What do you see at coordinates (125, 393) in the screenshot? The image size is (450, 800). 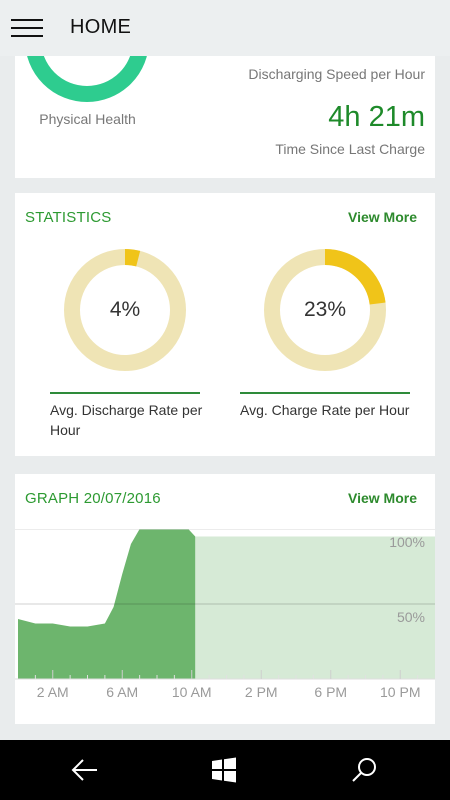 I see `discharge-underline` at bounding box center [125, 393].